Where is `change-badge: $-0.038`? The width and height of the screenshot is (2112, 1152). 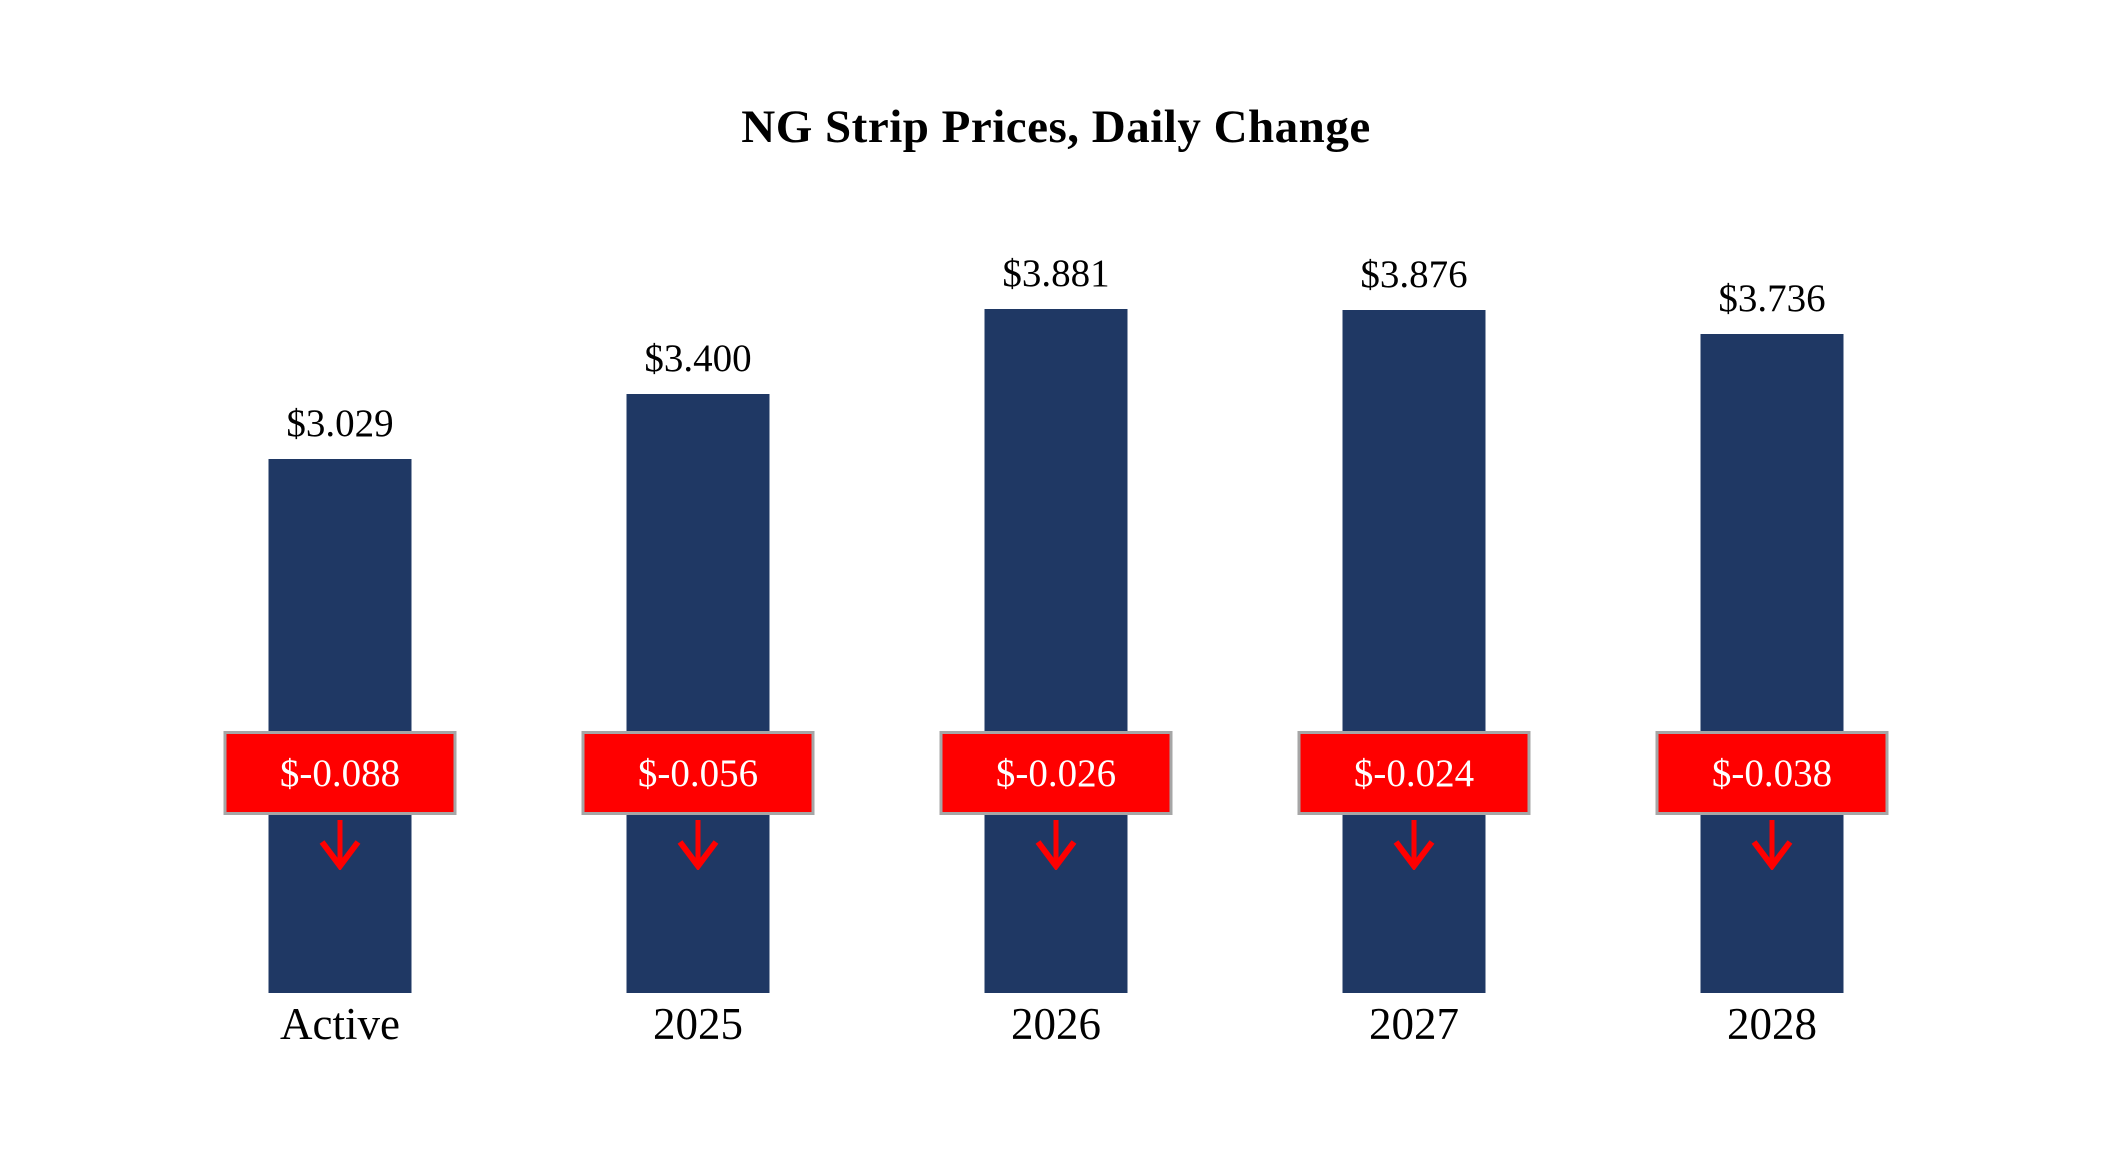 change-badge: $-0.038 is located at coordinates (1772, 773).